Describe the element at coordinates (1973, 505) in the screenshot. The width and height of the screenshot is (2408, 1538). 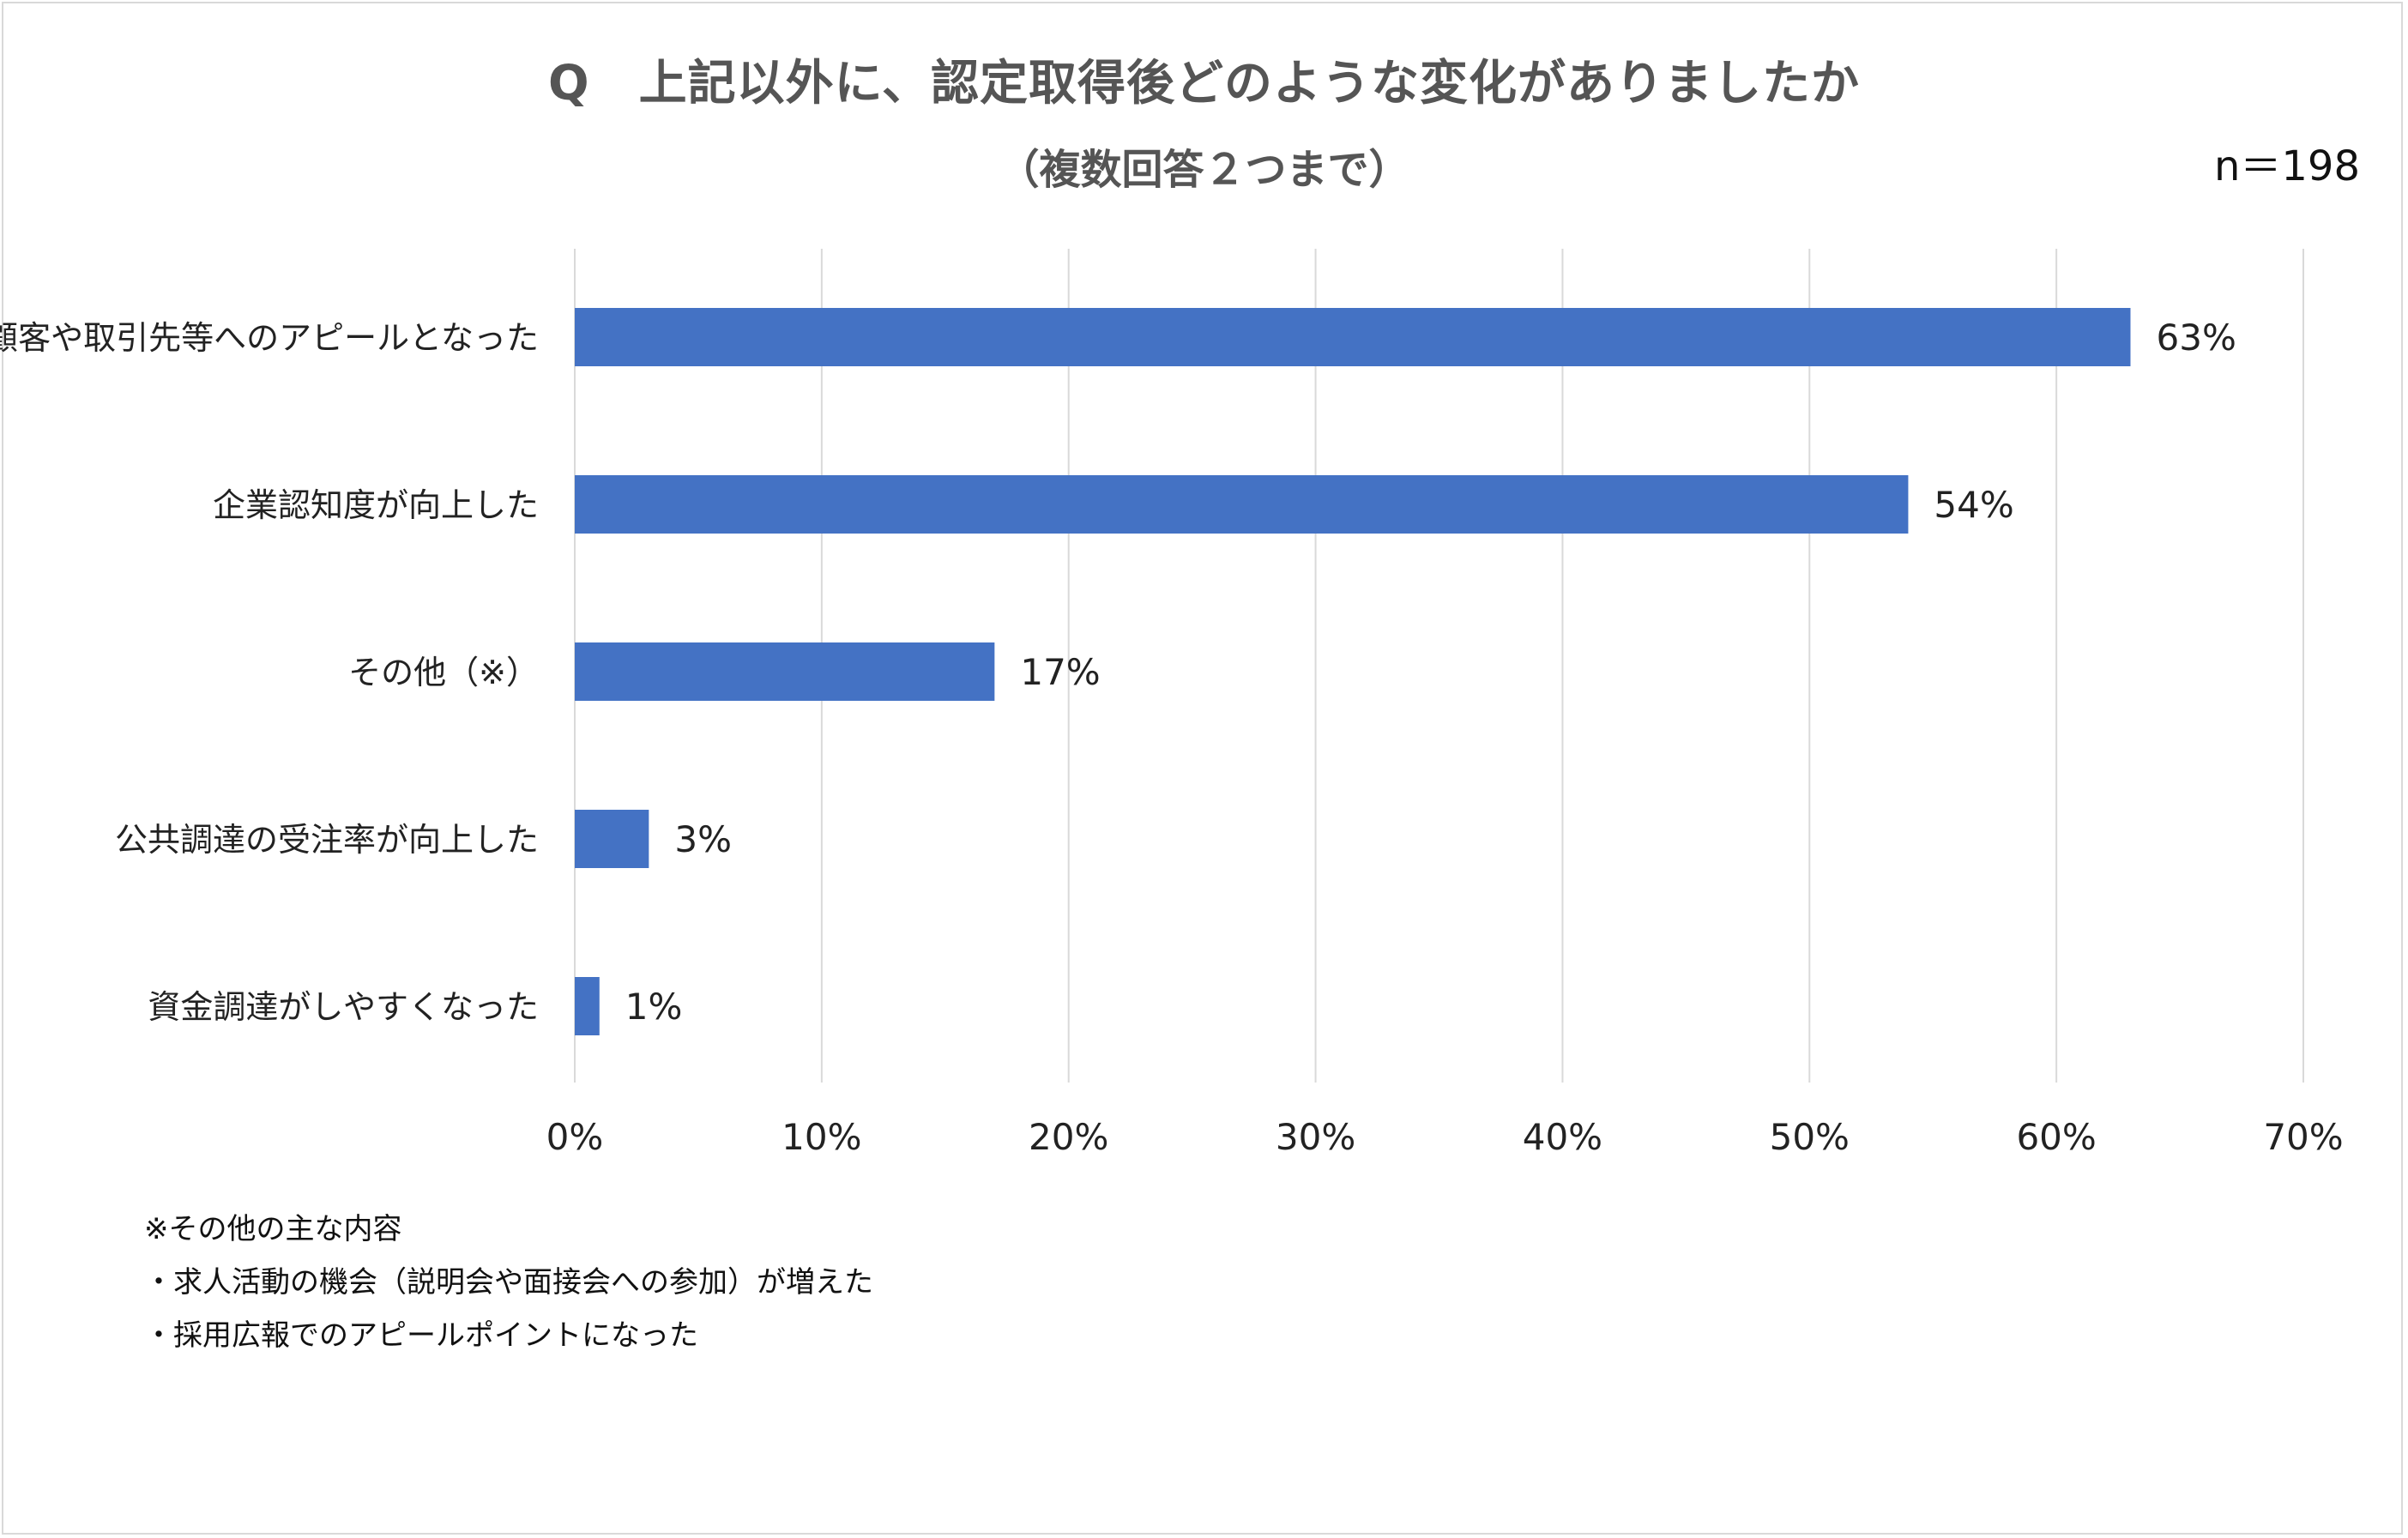
I see `data-label: 54%` at that location.